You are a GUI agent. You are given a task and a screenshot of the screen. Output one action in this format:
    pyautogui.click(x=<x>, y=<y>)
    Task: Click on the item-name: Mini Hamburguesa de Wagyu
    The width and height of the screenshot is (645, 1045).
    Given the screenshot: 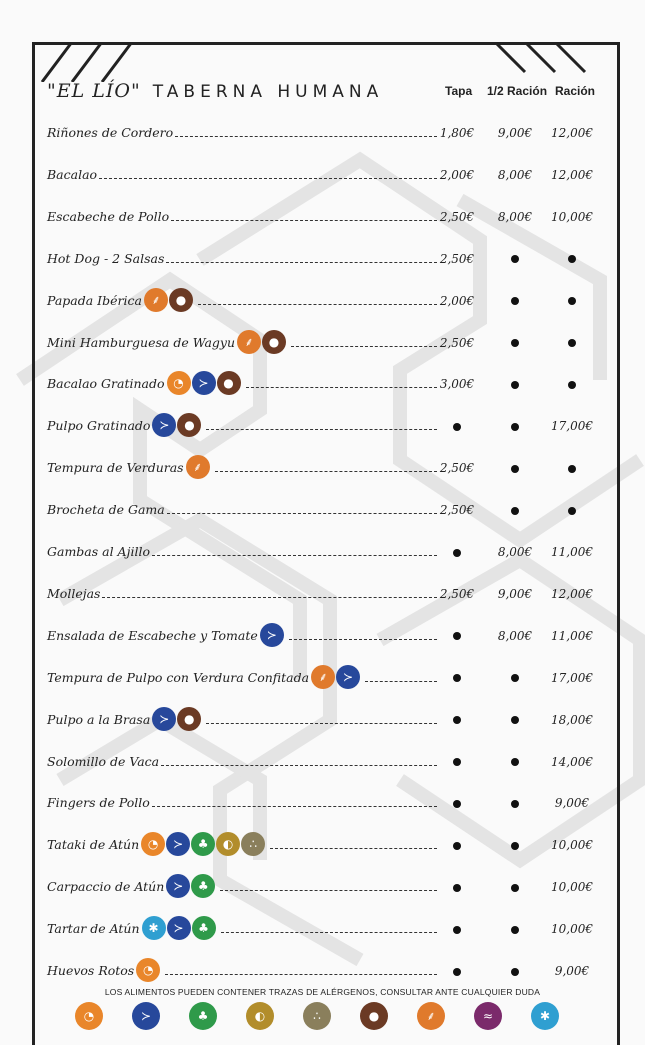 What is the action you would take?
    pyautogui.click(x=141, y=342)
    